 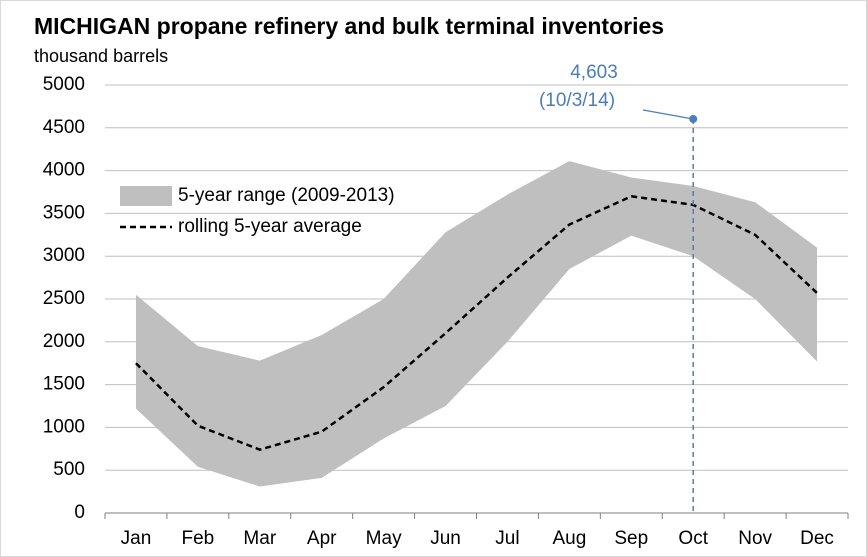 What do you see at coordinates (64, 426) in the screenshot?
I see `y-tick-label: 1000` at bounding box center [64, 426].